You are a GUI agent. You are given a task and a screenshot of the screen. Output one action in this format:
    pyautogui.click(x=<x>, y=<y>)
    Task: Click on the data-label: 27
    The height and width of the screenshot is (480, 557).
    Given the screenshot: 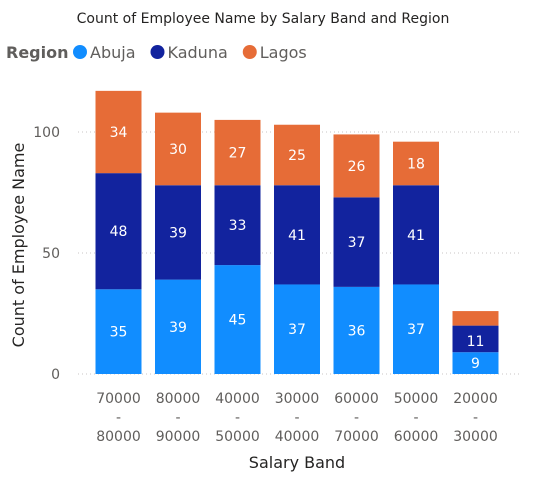 What is the action you would take?
    pyautogui.click(x=238, y=154)
    